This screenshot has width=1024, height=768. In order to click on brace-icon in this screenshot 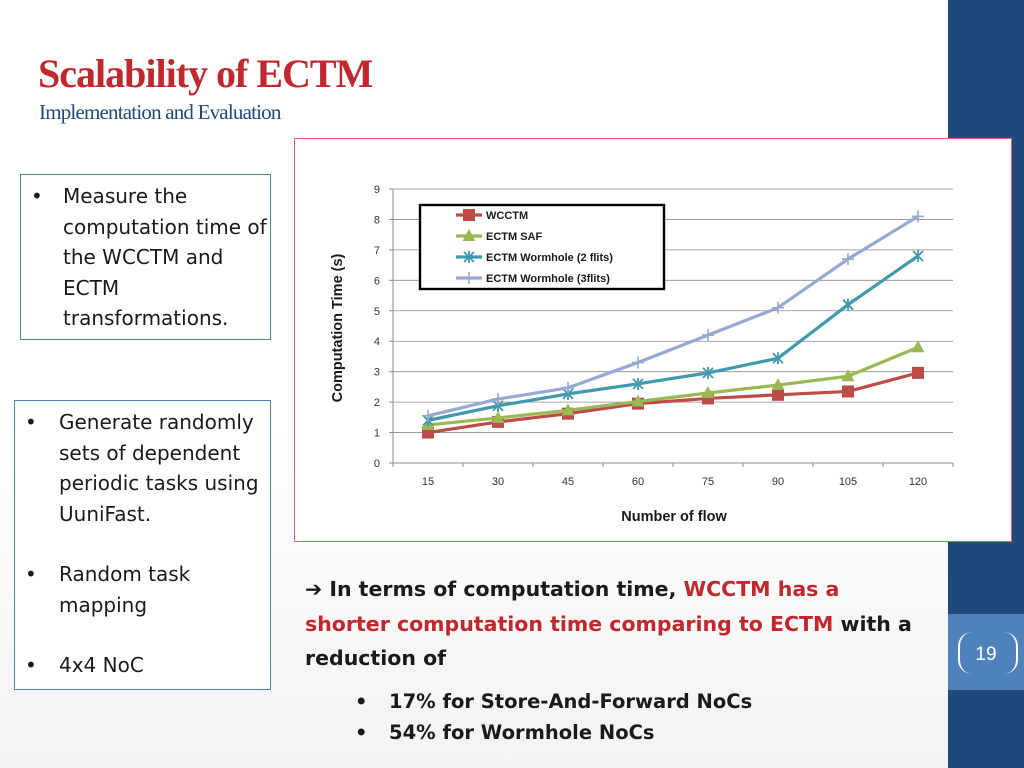, I will do `click(988, 653)`.